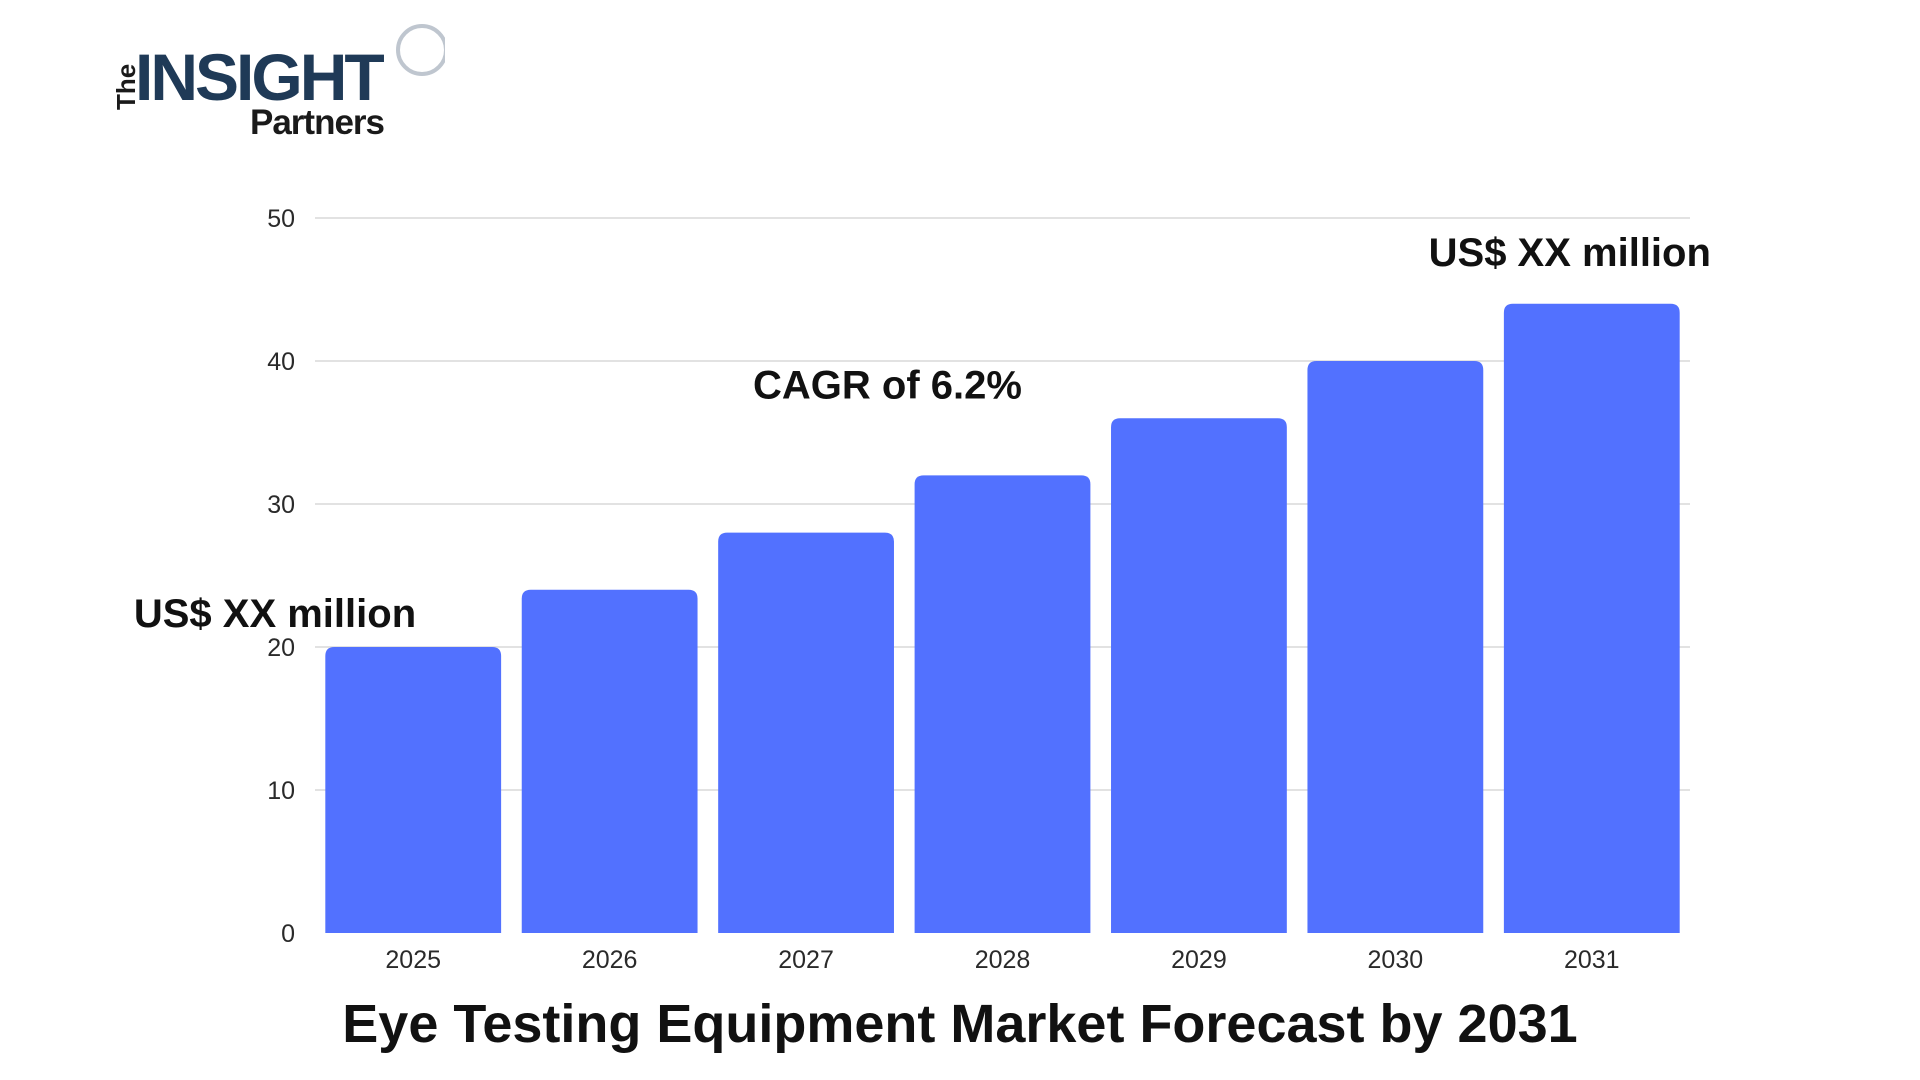  What do you see at coordinates (420, 50) in the screenshot?
I see `logo-magnifier-icon` at bounding box center [420, 50].